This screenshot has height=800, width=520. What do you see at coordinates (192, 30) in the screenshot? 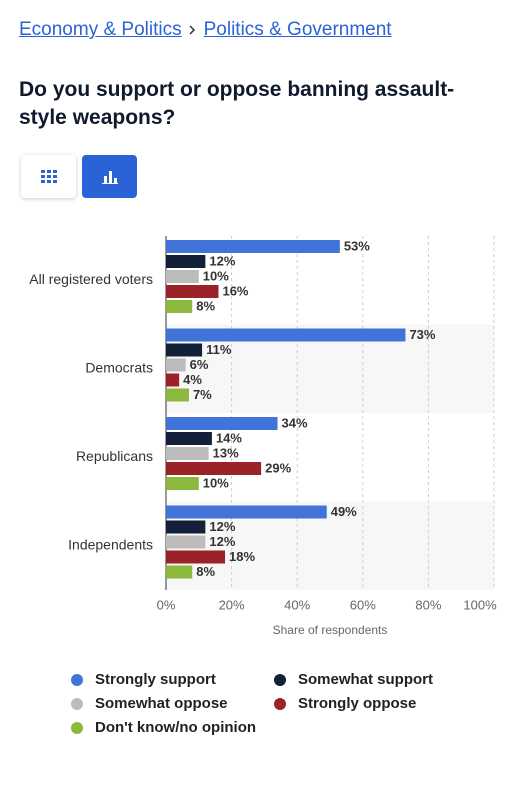
I see `separator` at bounding box center [192, 30].